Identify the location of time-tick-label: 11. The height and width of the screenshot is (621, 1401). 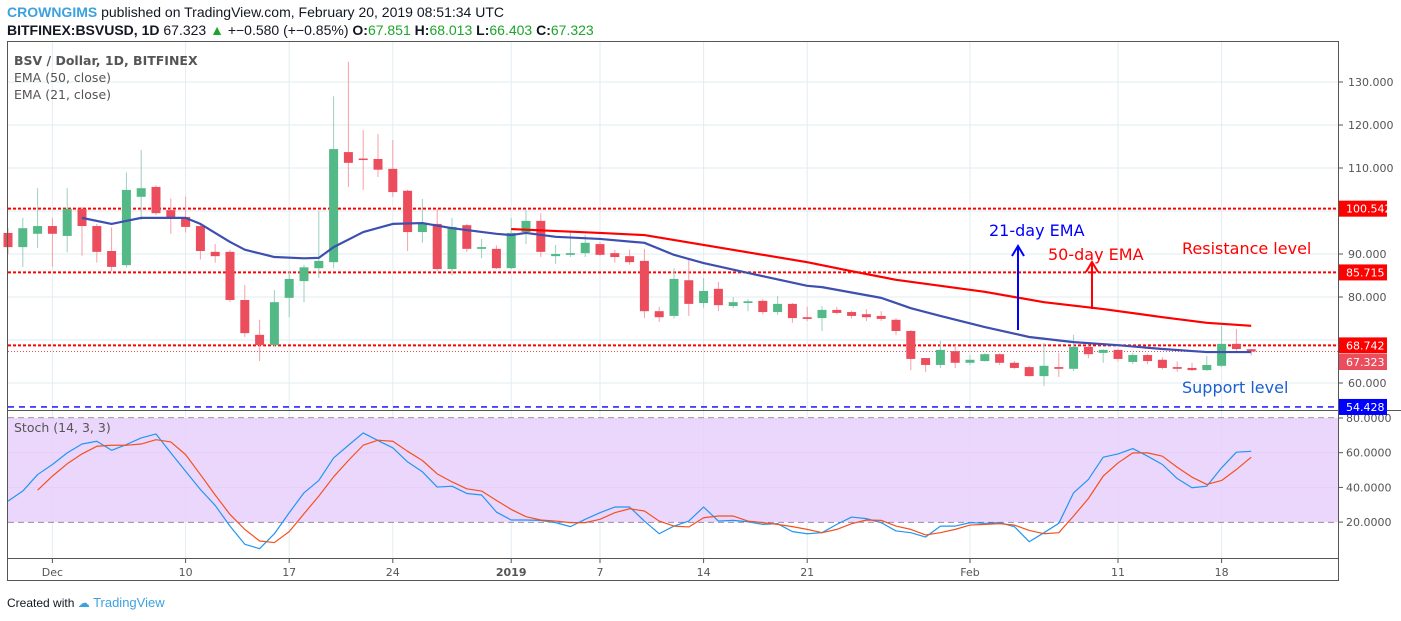
(1118, 572).